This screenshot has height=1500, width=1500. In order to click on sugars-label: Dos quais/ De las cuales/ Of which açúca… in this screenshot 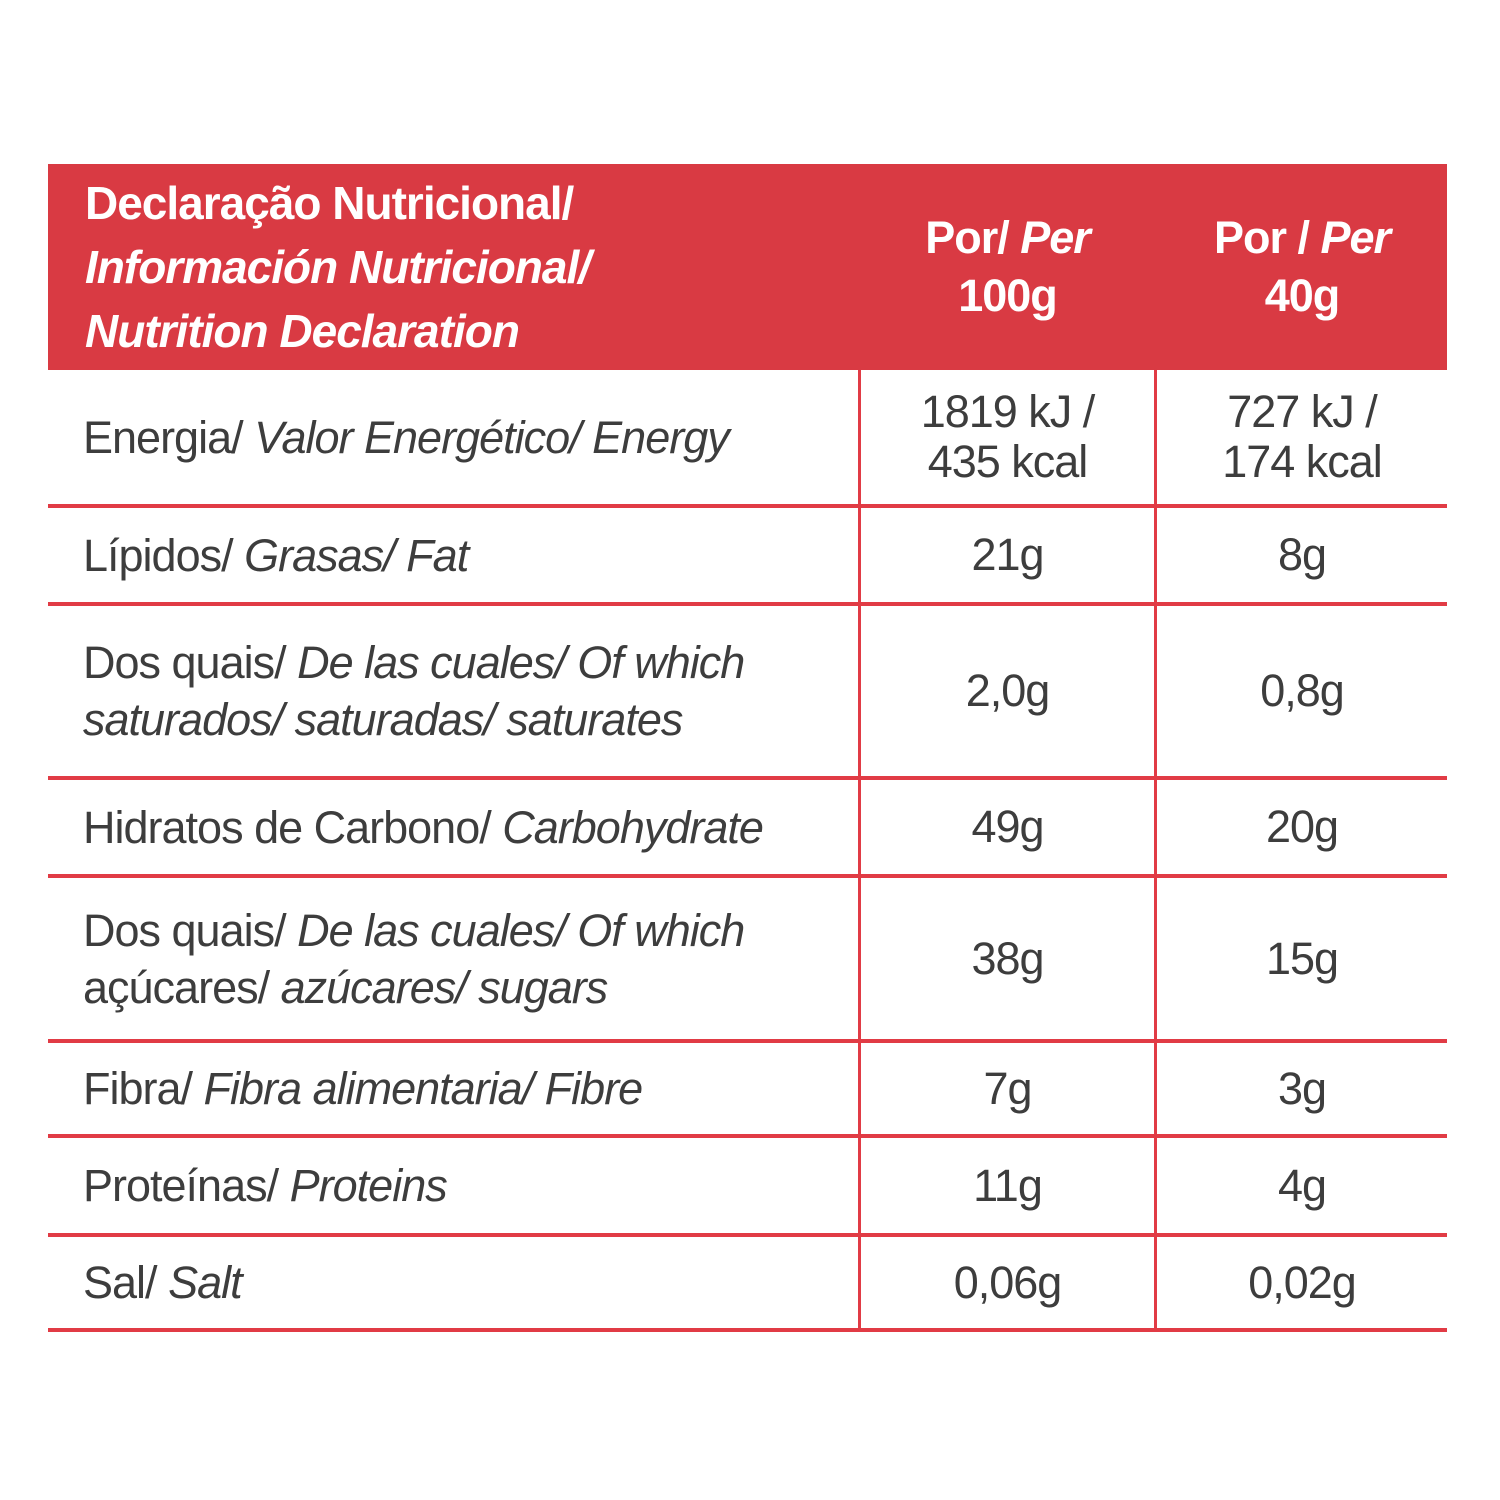, I will do `click(453, 958)`.